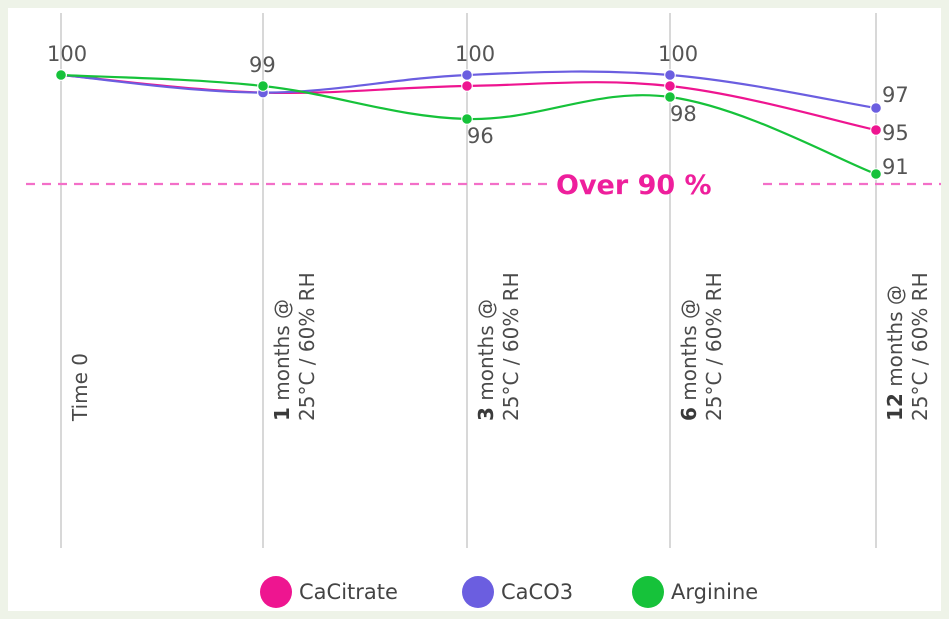  I want to click on legend-label-cacitrate: CaCitrate, so click(348, 592).